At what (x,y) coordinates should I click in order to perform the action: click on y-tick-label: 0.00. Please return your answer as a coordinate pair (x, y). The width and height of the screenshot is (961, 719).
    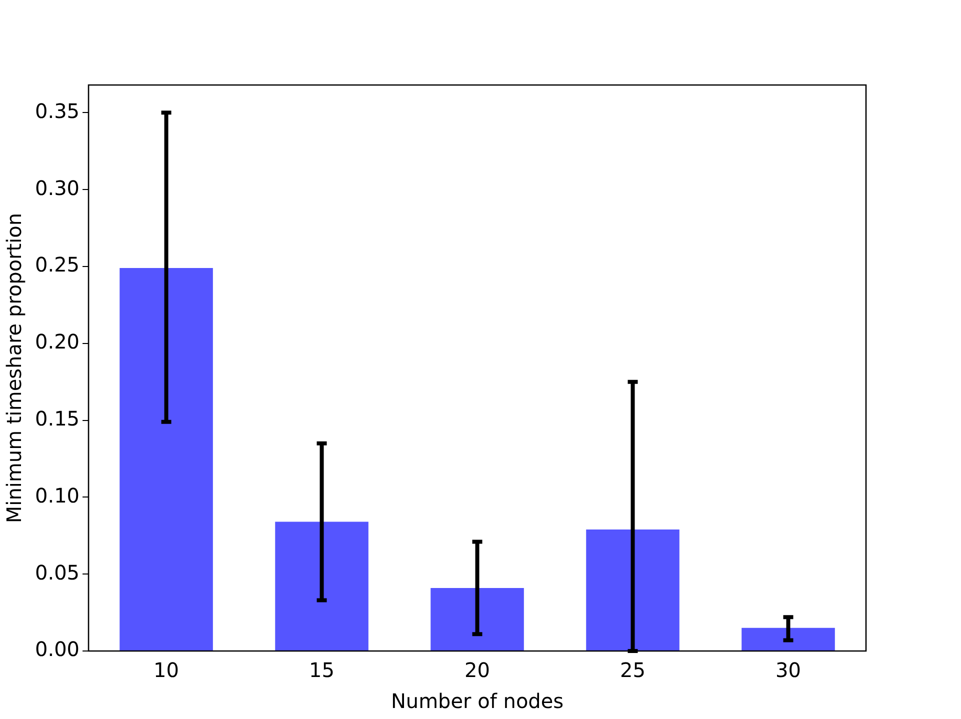
    Looking at the image, I should click on (57, 649).